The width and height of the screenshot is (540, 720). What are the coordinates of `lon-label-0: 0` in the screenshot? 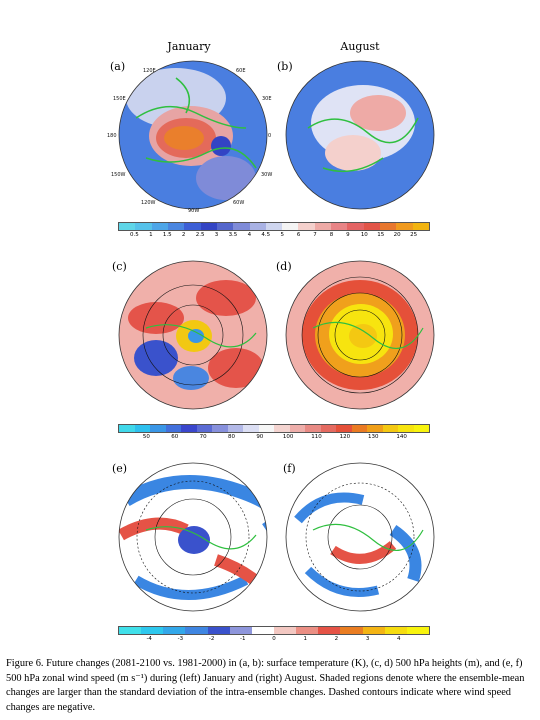 It's located at (270, 136).